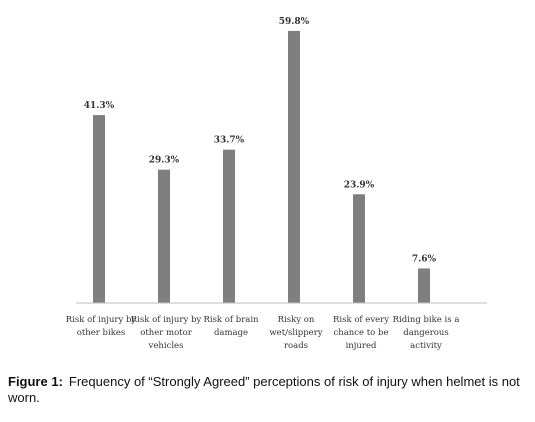  I want to click on value-label-1: 41.3%, so click(99, 106).